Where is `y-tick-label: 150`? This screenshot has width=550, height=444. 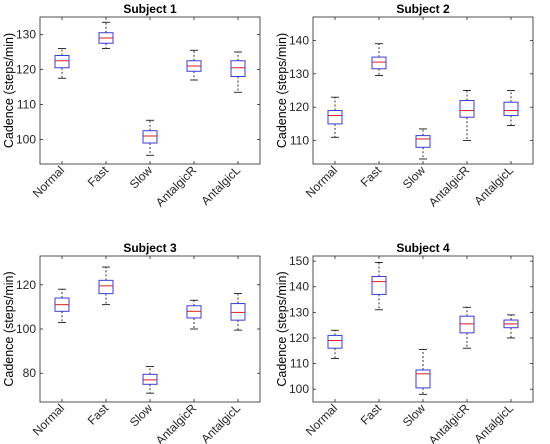
y-tick-label: 150 is located at coordinates (299, 261).